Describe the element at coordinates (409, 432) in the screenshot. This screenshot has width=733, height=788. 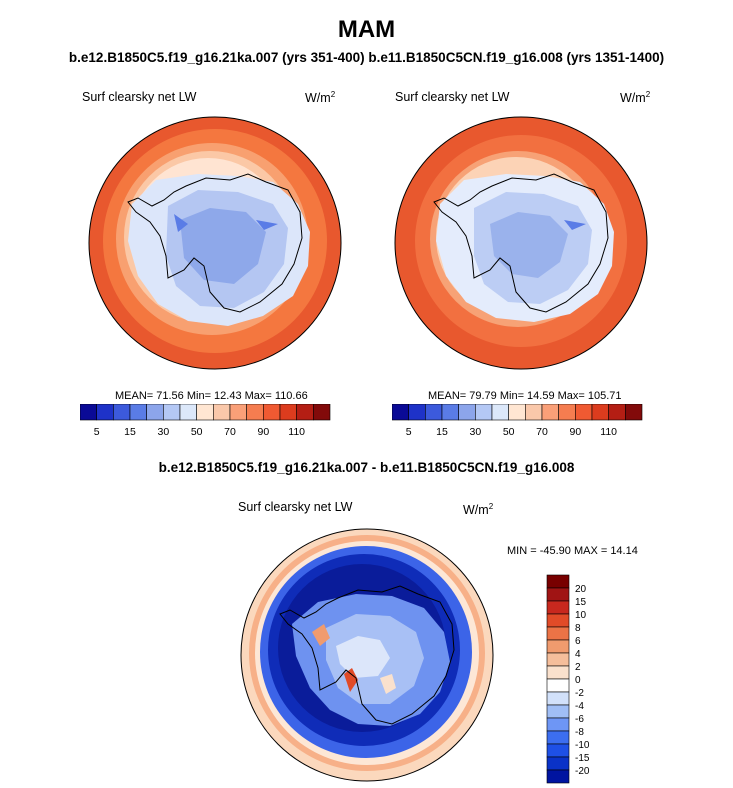
I see `panel2-colorbar-tick-label: 5` at that location.